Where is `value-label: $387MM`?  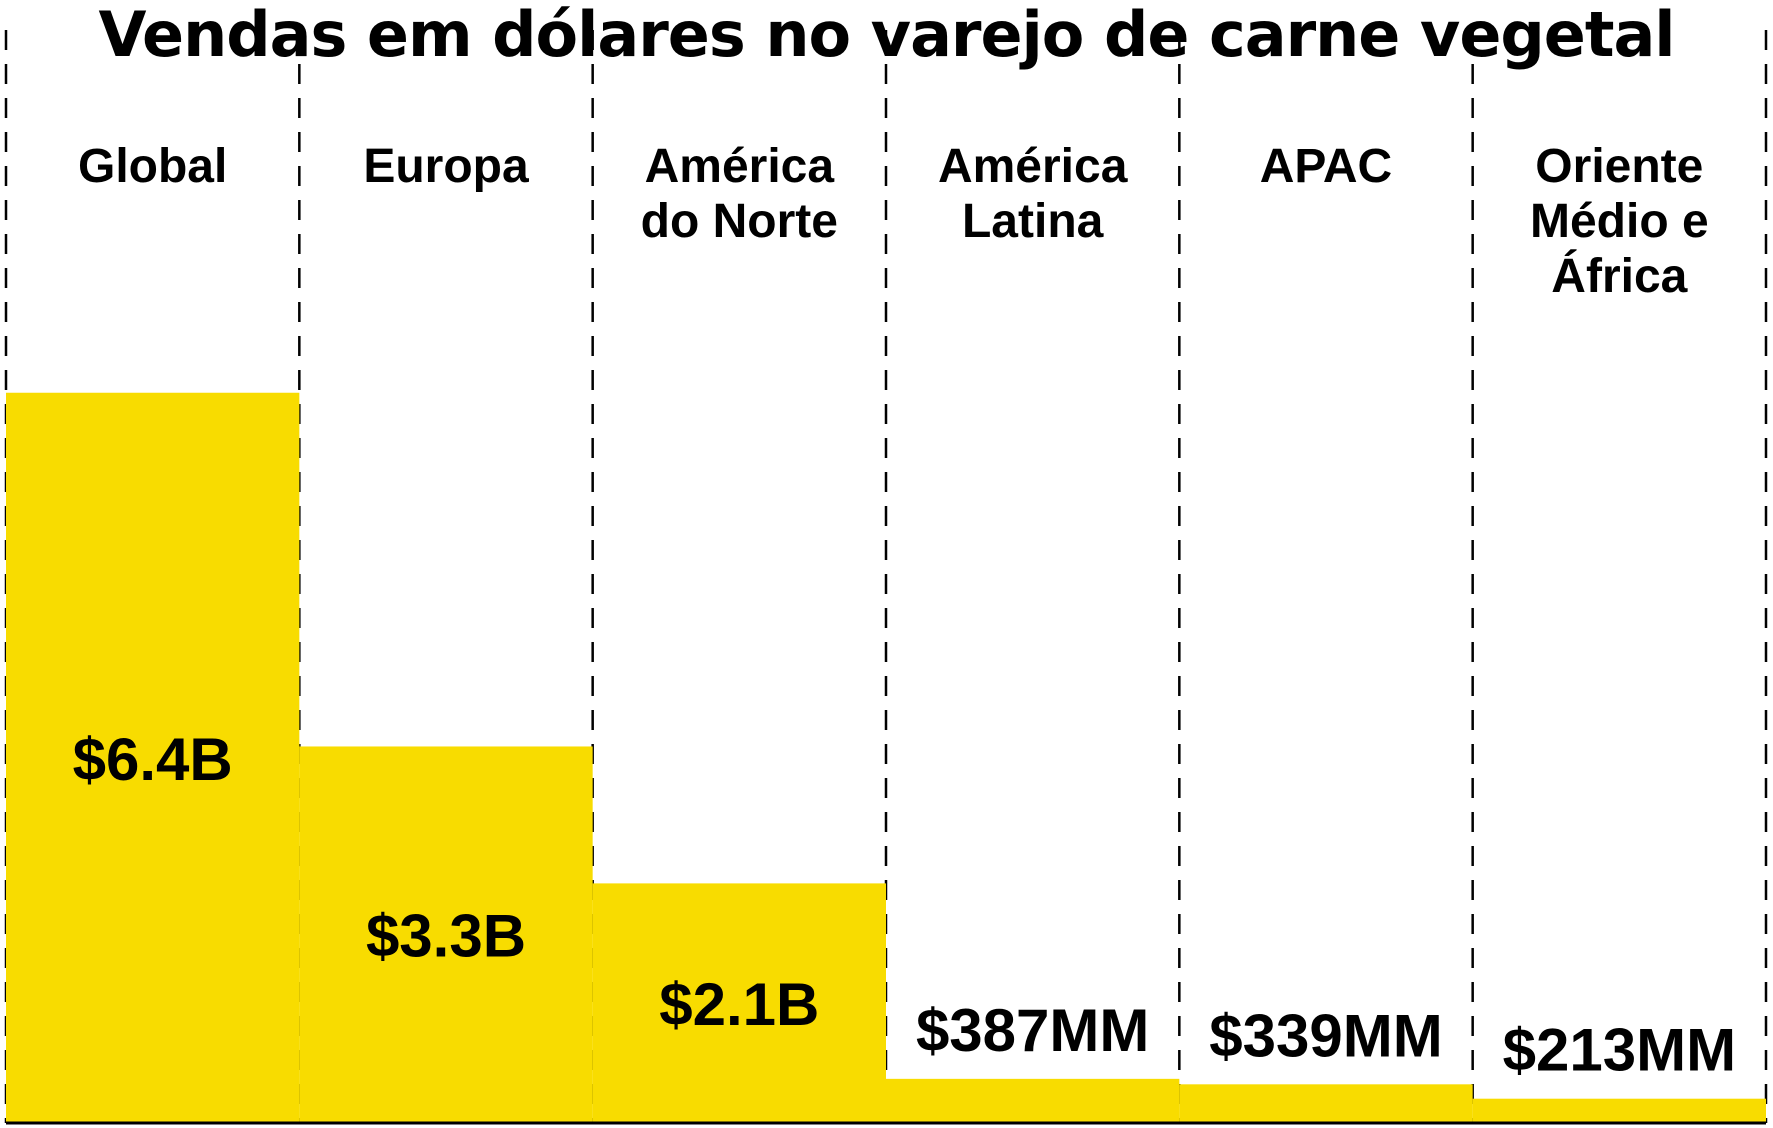
value-label: $387MM is located at coordinates (1032, 1030).